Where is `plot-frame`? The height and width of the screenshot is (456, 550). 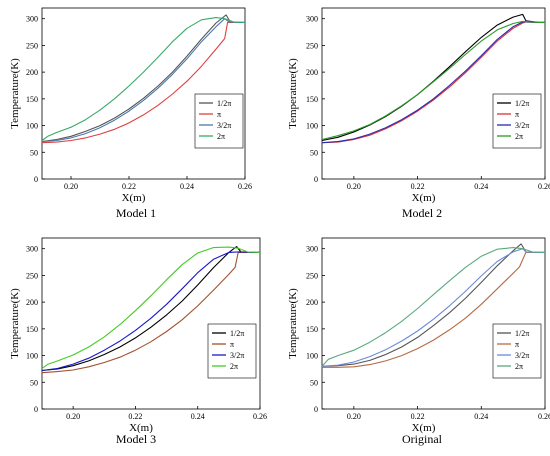
plot-frame is located at coordinates (143, 93).